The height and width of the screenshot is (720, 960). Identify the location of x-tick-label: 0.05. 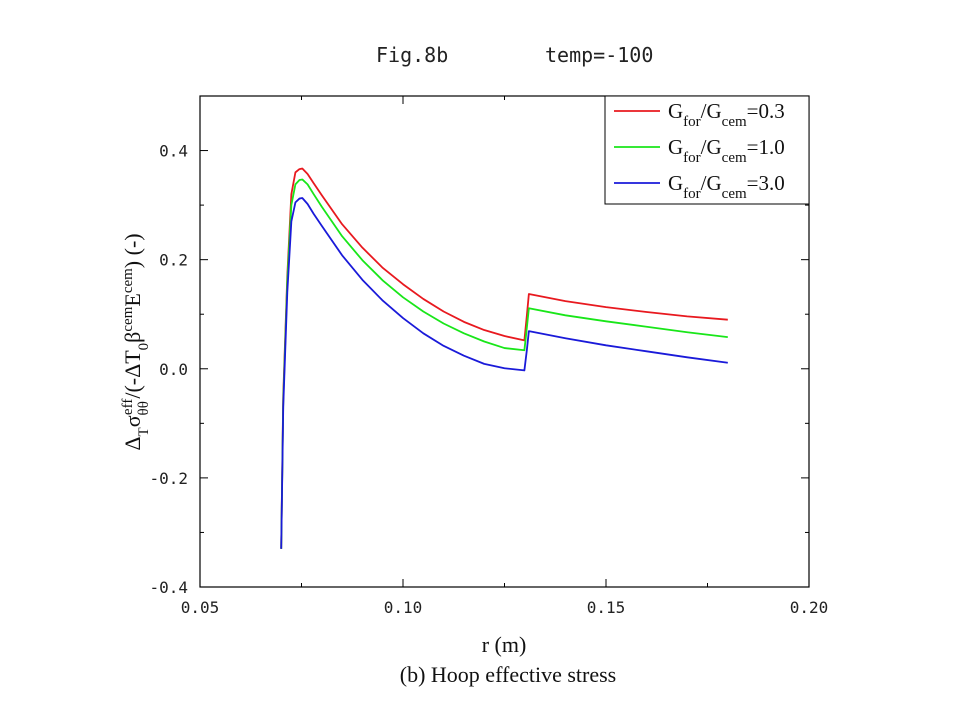
(200, 607).